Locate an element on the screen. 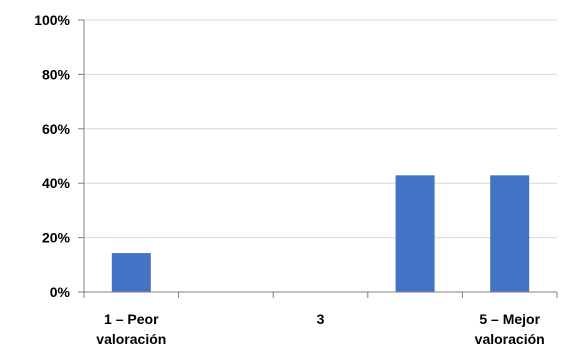 This screenshot has height=351, width=571. y-tick-label-20: 20% is located at coordinates (56, 238).